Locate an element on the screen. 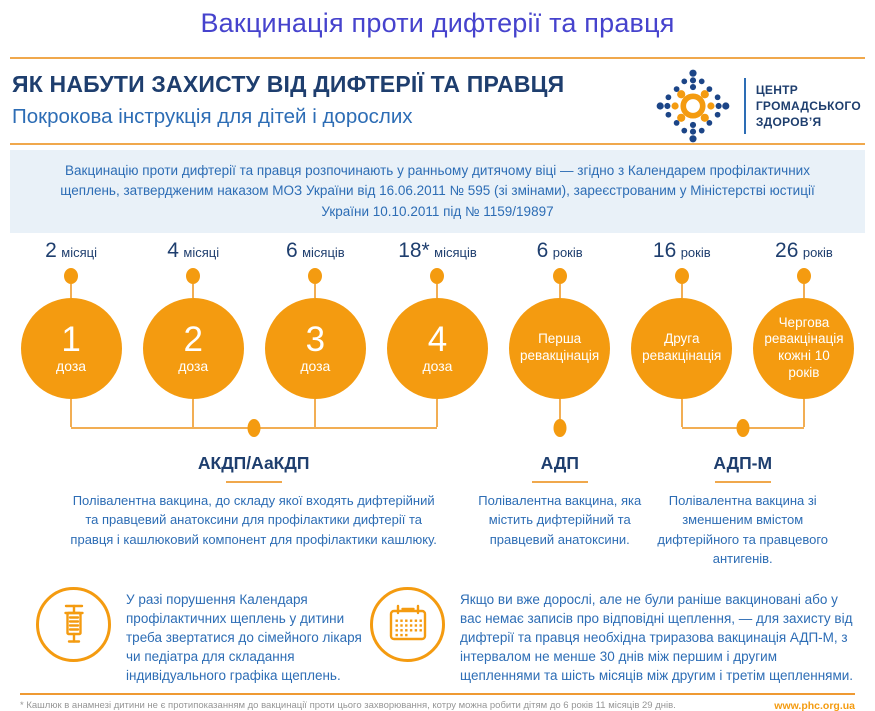 The height and width of the screenshot is (711, 875). dose-number: 2 is located at coordinates (193, 340).